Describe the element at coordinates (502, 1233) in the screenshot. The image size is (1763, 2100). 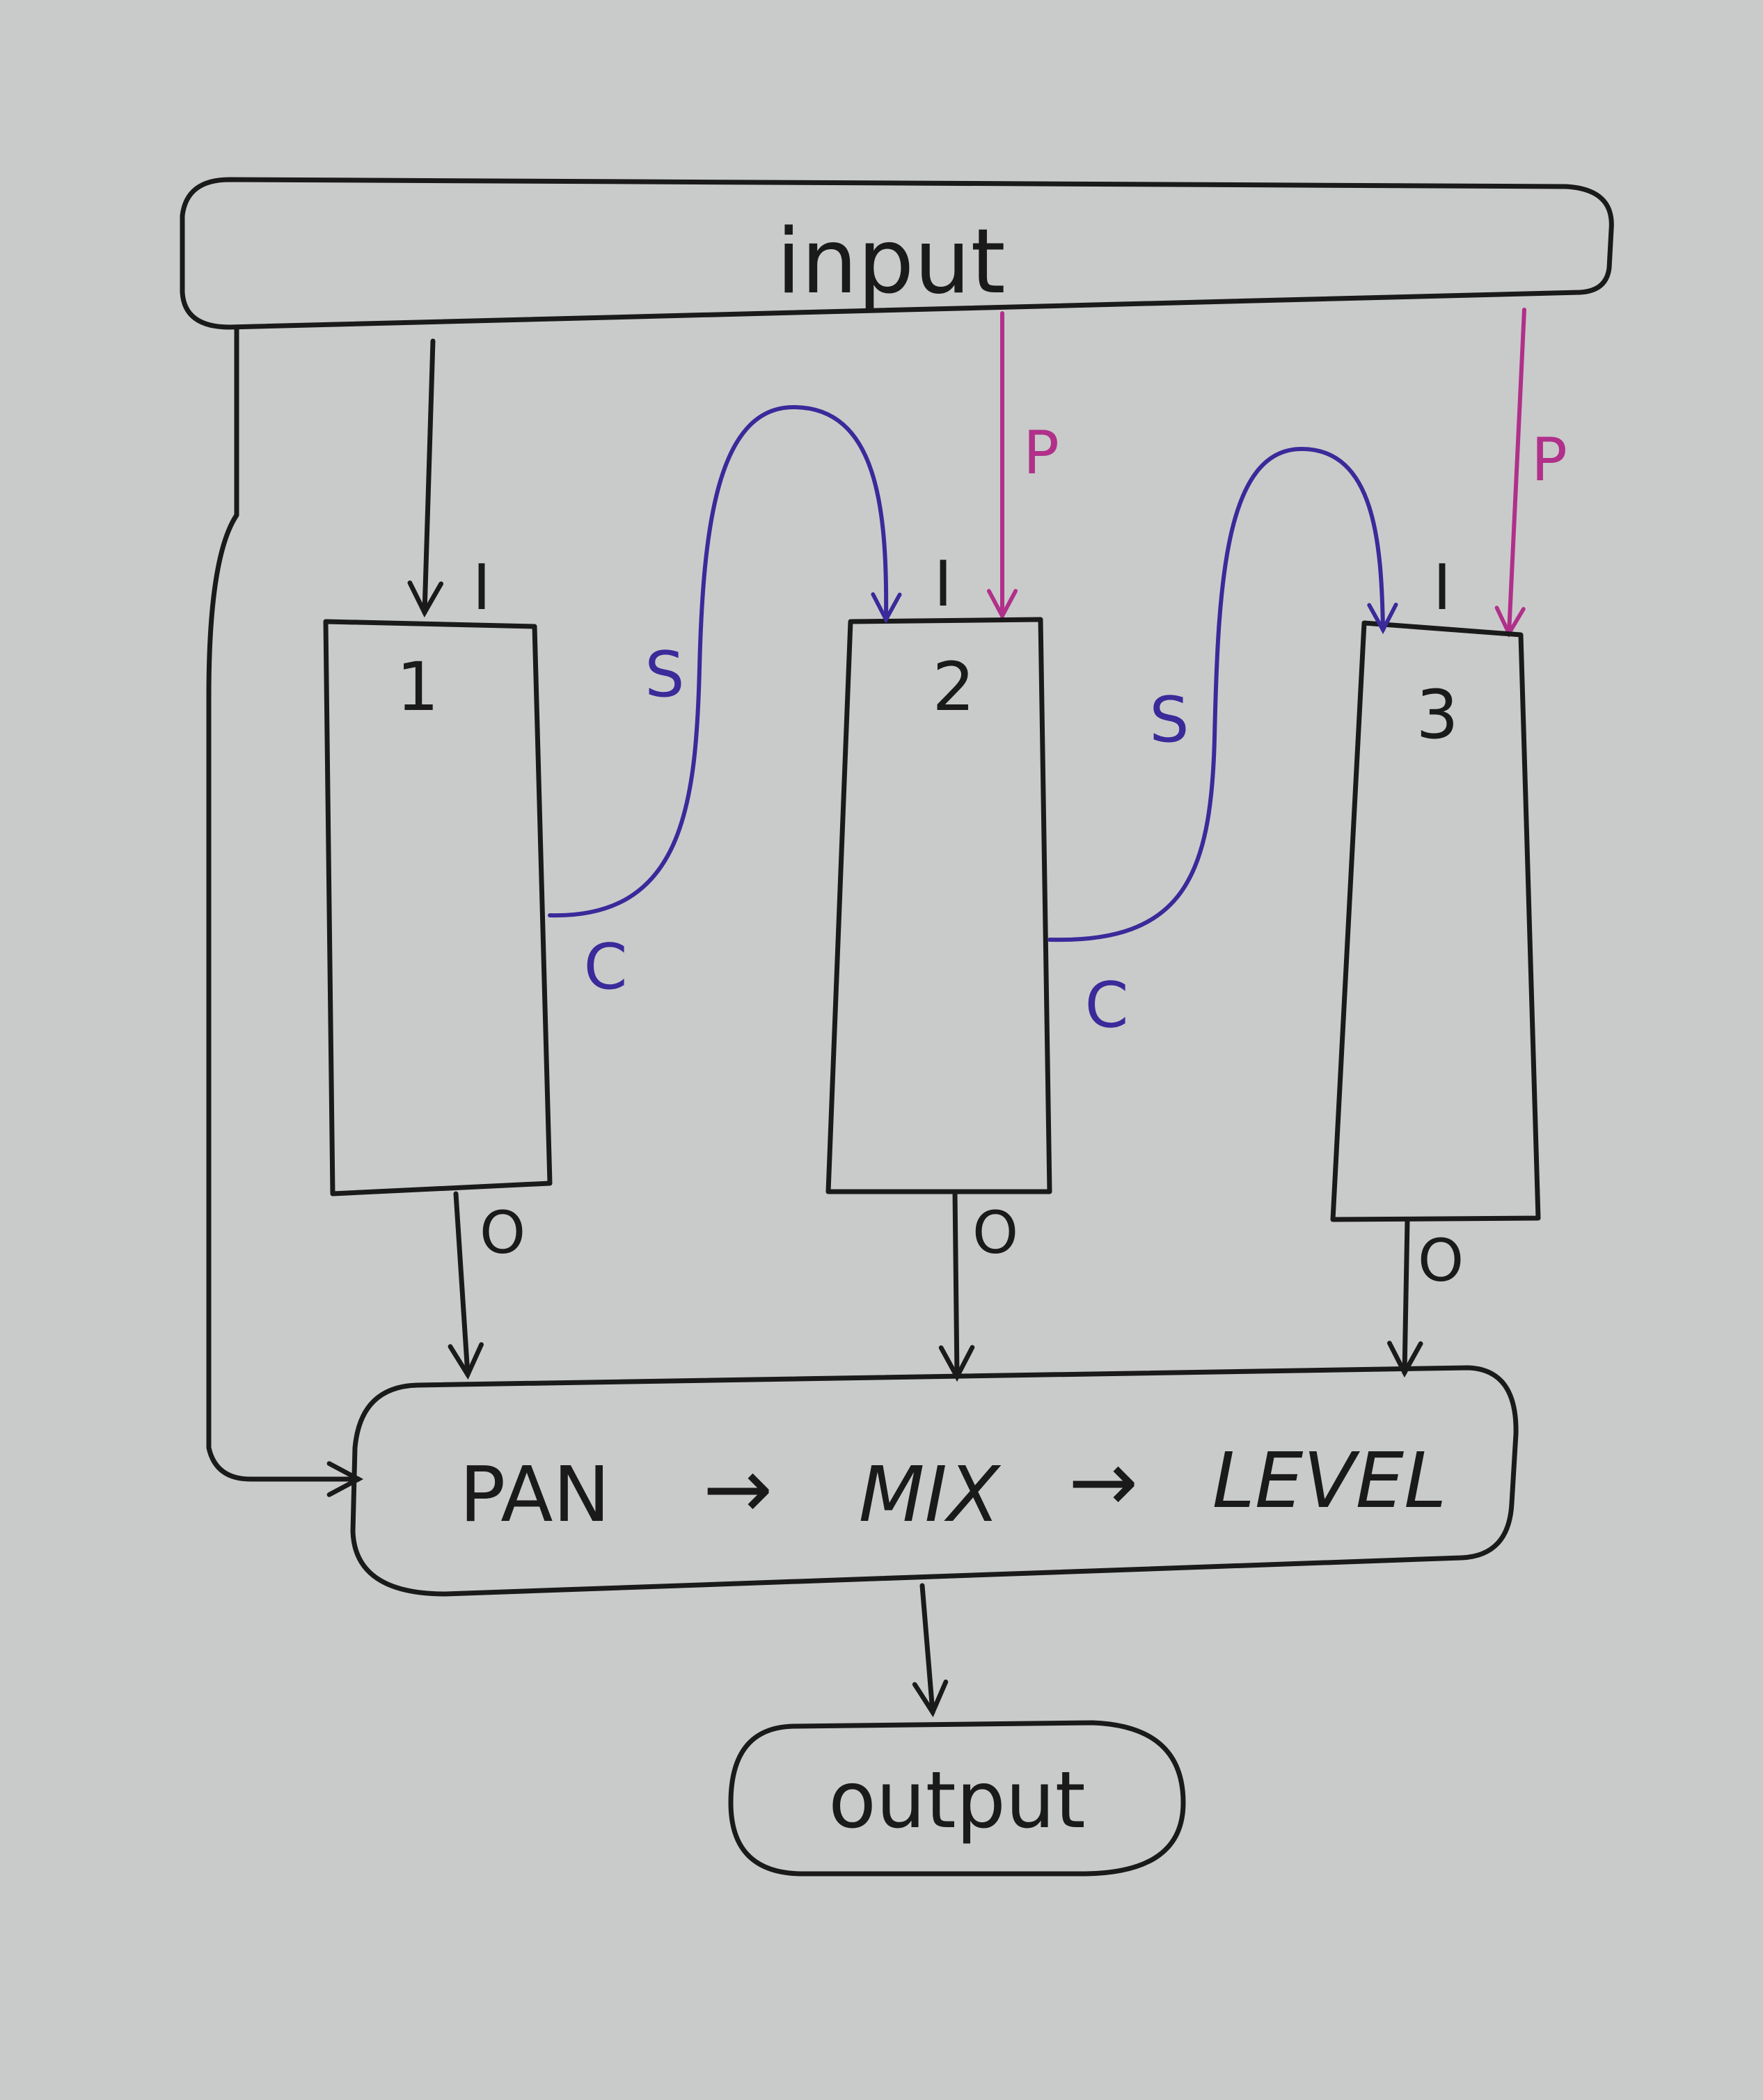
I see `module-1-out-port-label: O` at that location.